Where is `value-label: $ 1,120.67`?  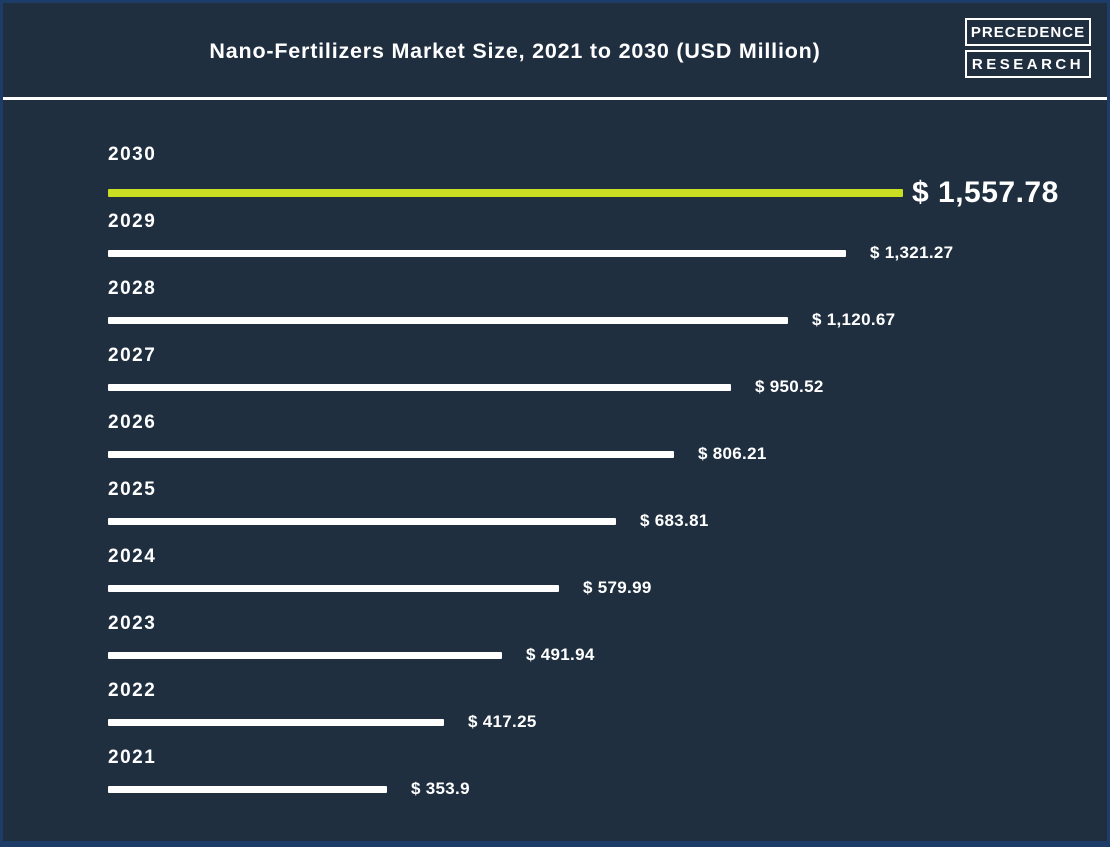 value-label: $ 1,120.67 is located at coordinates (854, 319).